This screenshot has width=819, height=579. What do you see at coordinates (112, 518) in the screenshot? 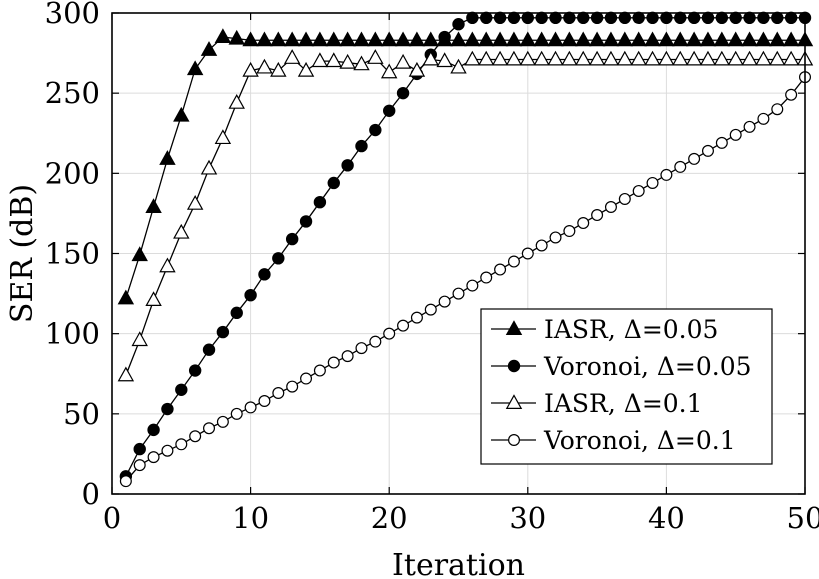
I see `x-tick-label: 0` at bounding box center [112, 518].